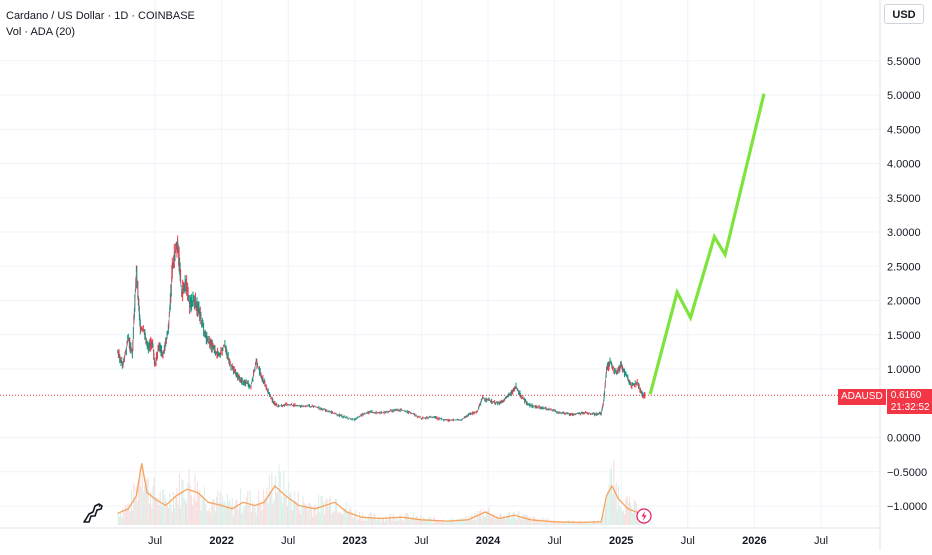  I want to click on y-tick-label: 2.0000, so click(904, 302).